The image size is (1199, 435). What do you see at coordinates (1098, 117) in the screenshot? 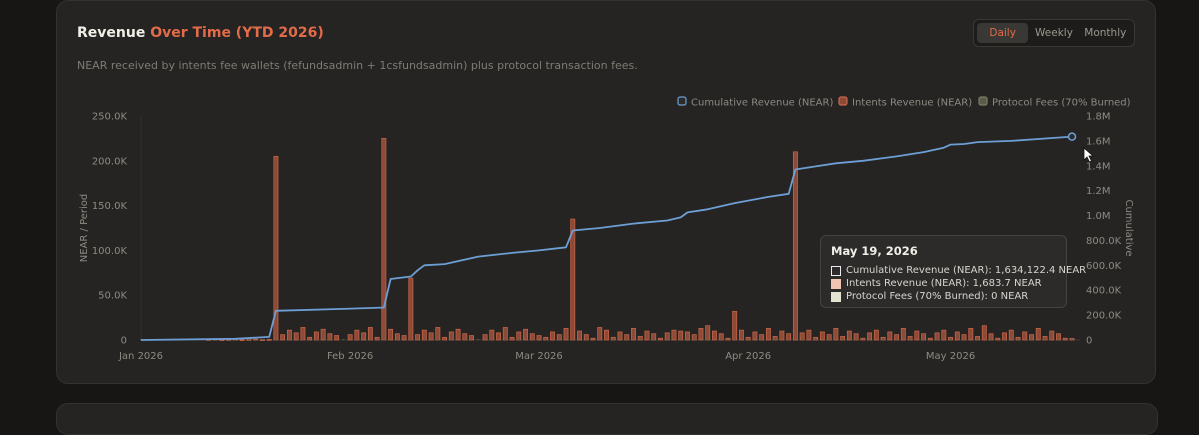
I see `y-right-tick-label: 1.8M` at bounding box center [1098, 117].